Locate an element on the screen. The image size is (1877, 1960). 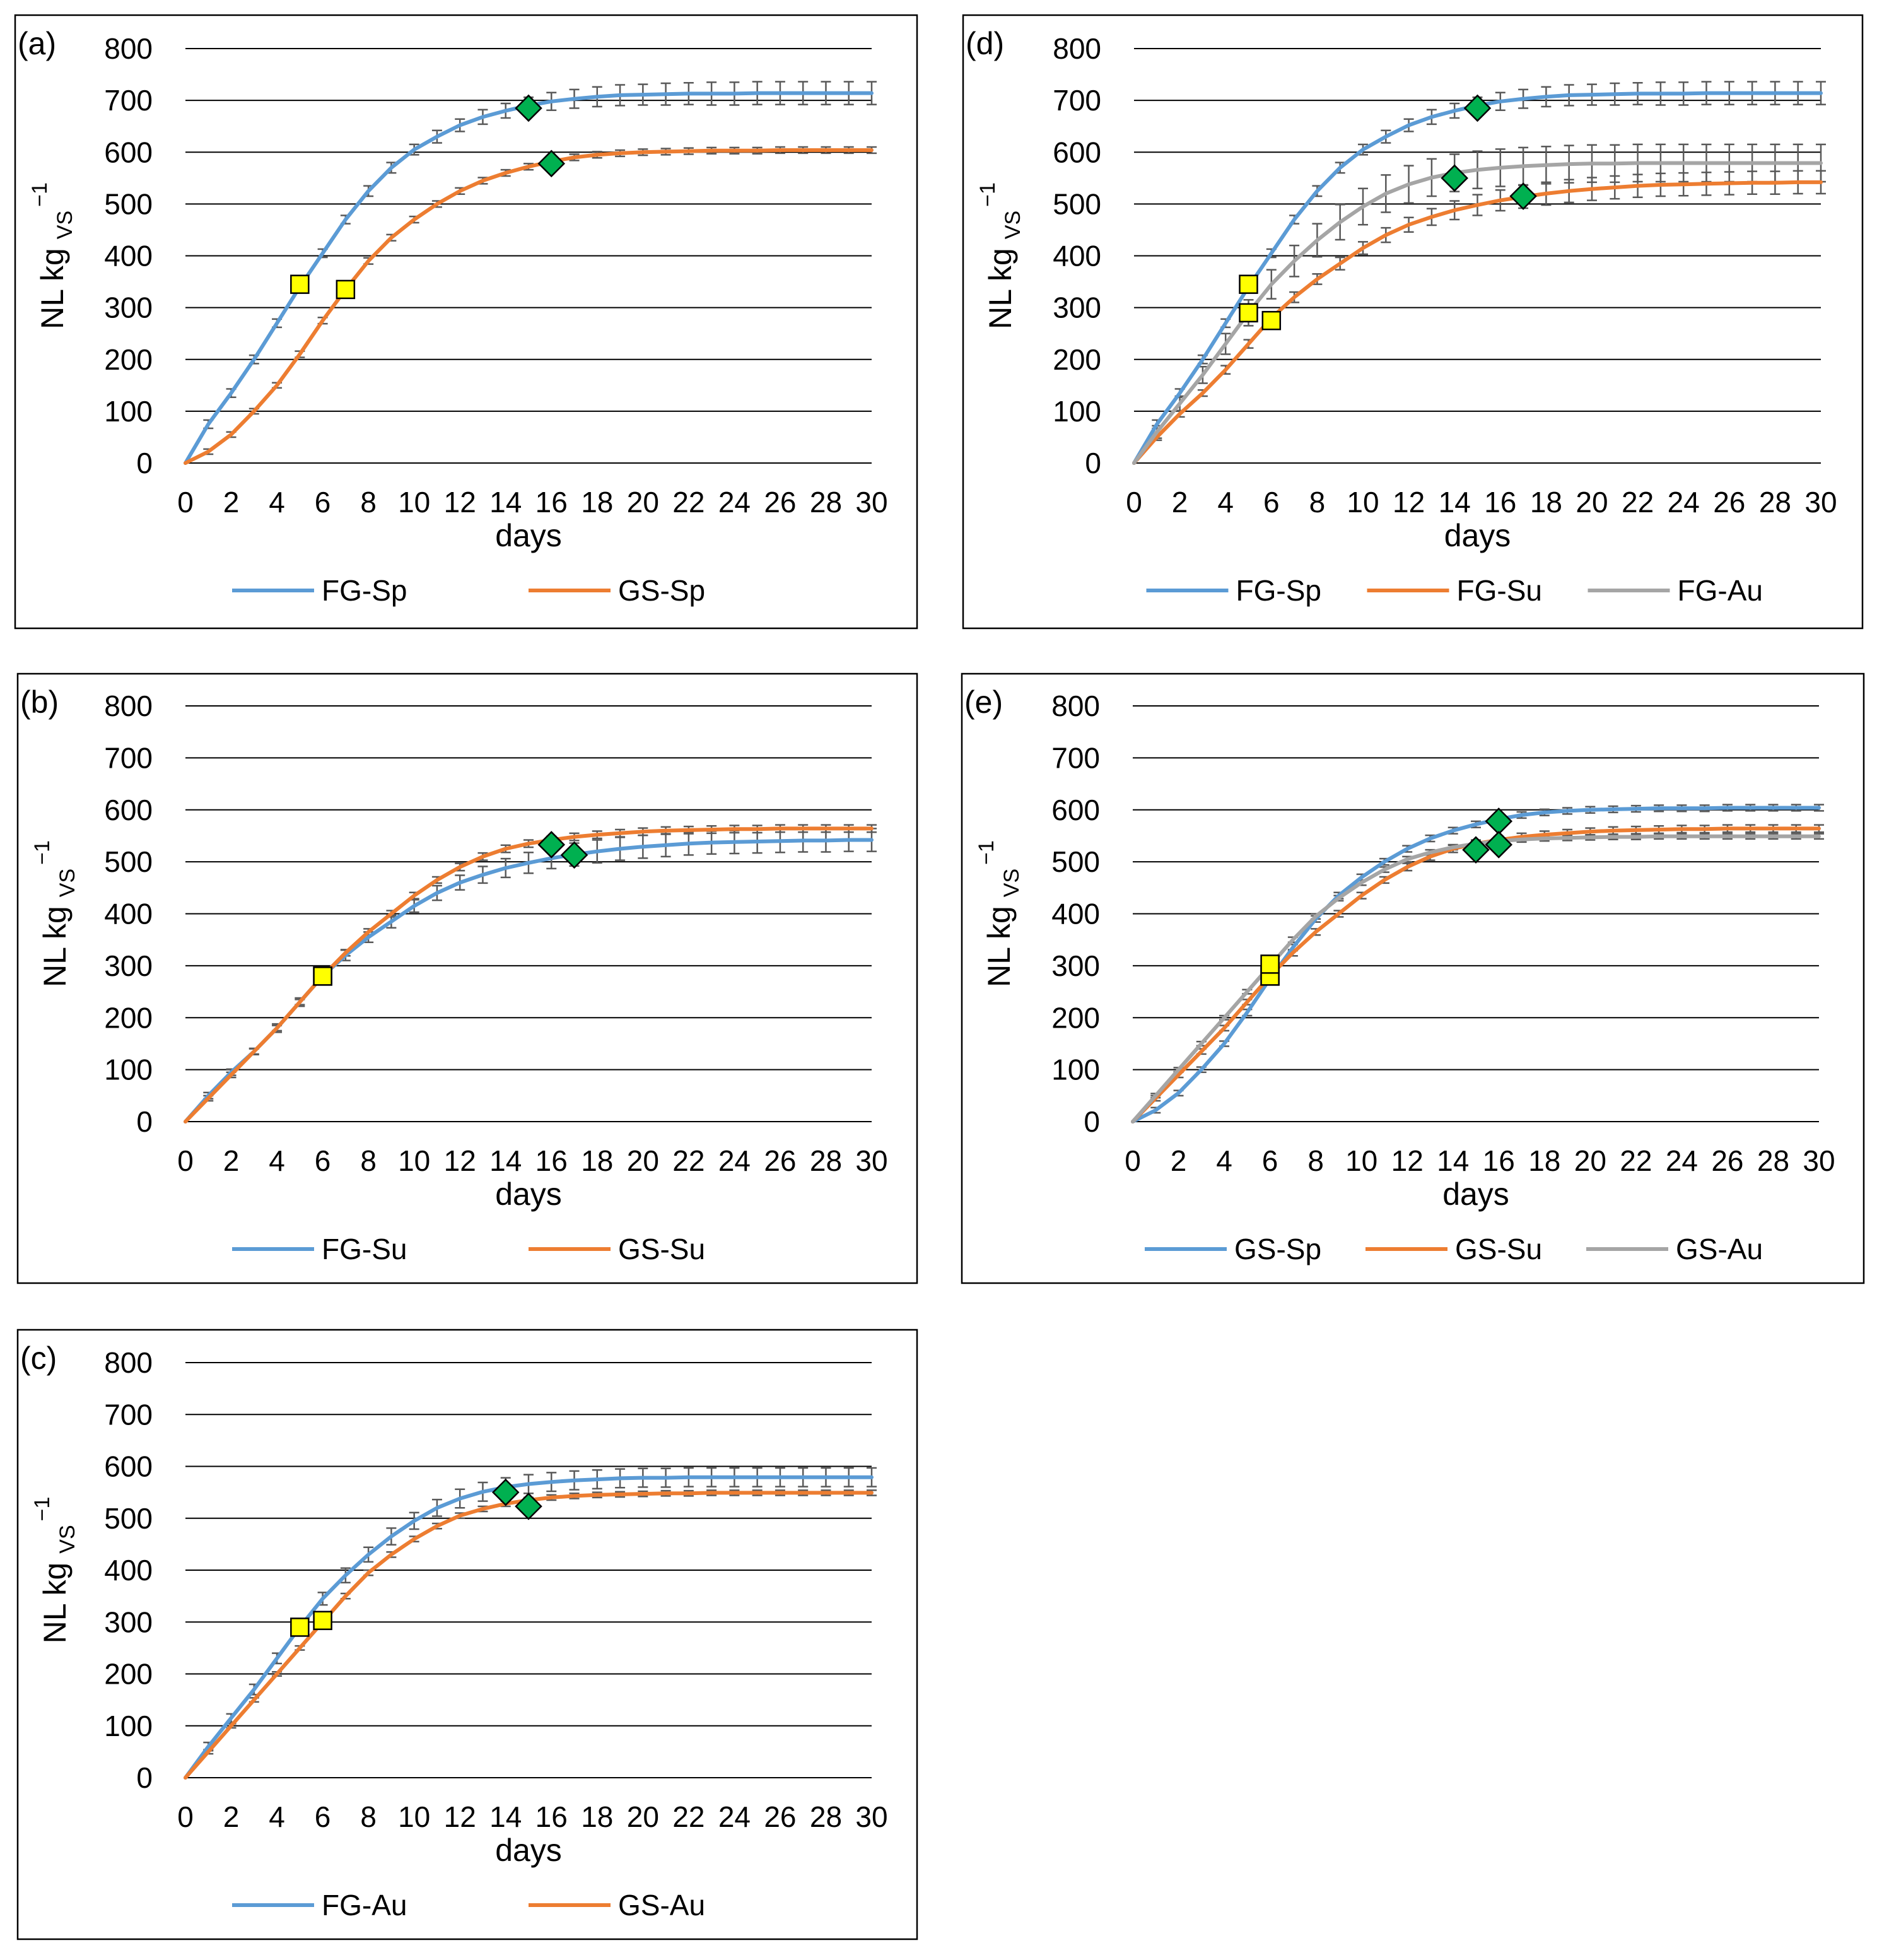
y-tick-label: 400 is located at coordinates (1076, 914).